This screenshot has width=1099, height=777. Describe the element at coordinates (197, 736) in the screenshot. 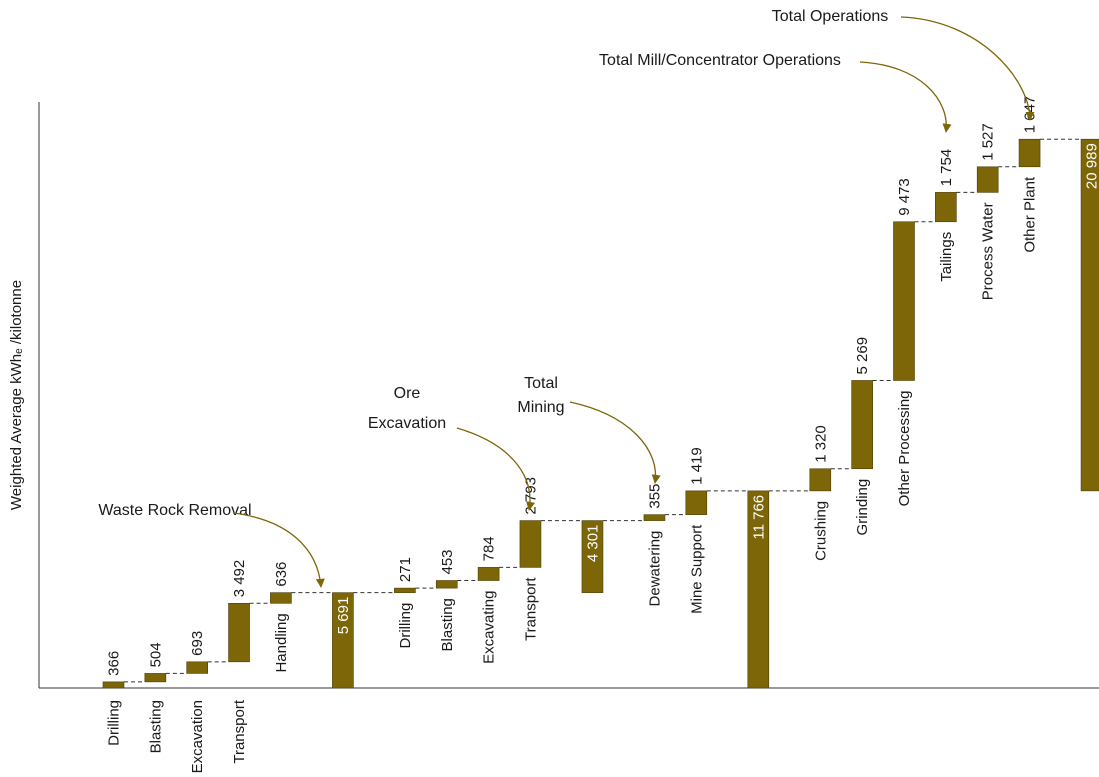

I see `category-label-2: Excavation` at that location.